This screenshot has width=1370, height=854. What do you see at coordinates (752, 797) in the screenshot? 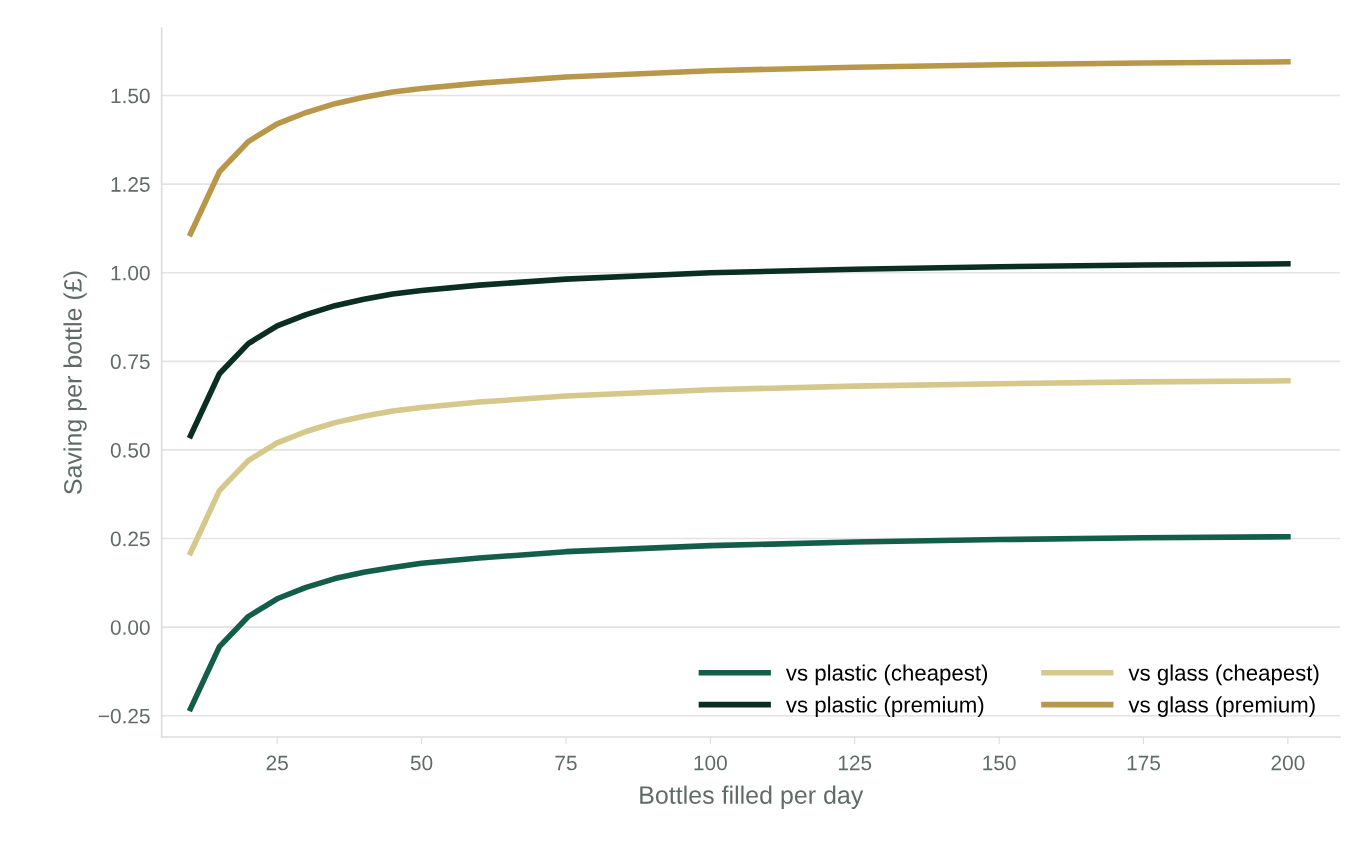
I see `x-axis-title: Bottles filled per day` at bounding box center [752, 797].